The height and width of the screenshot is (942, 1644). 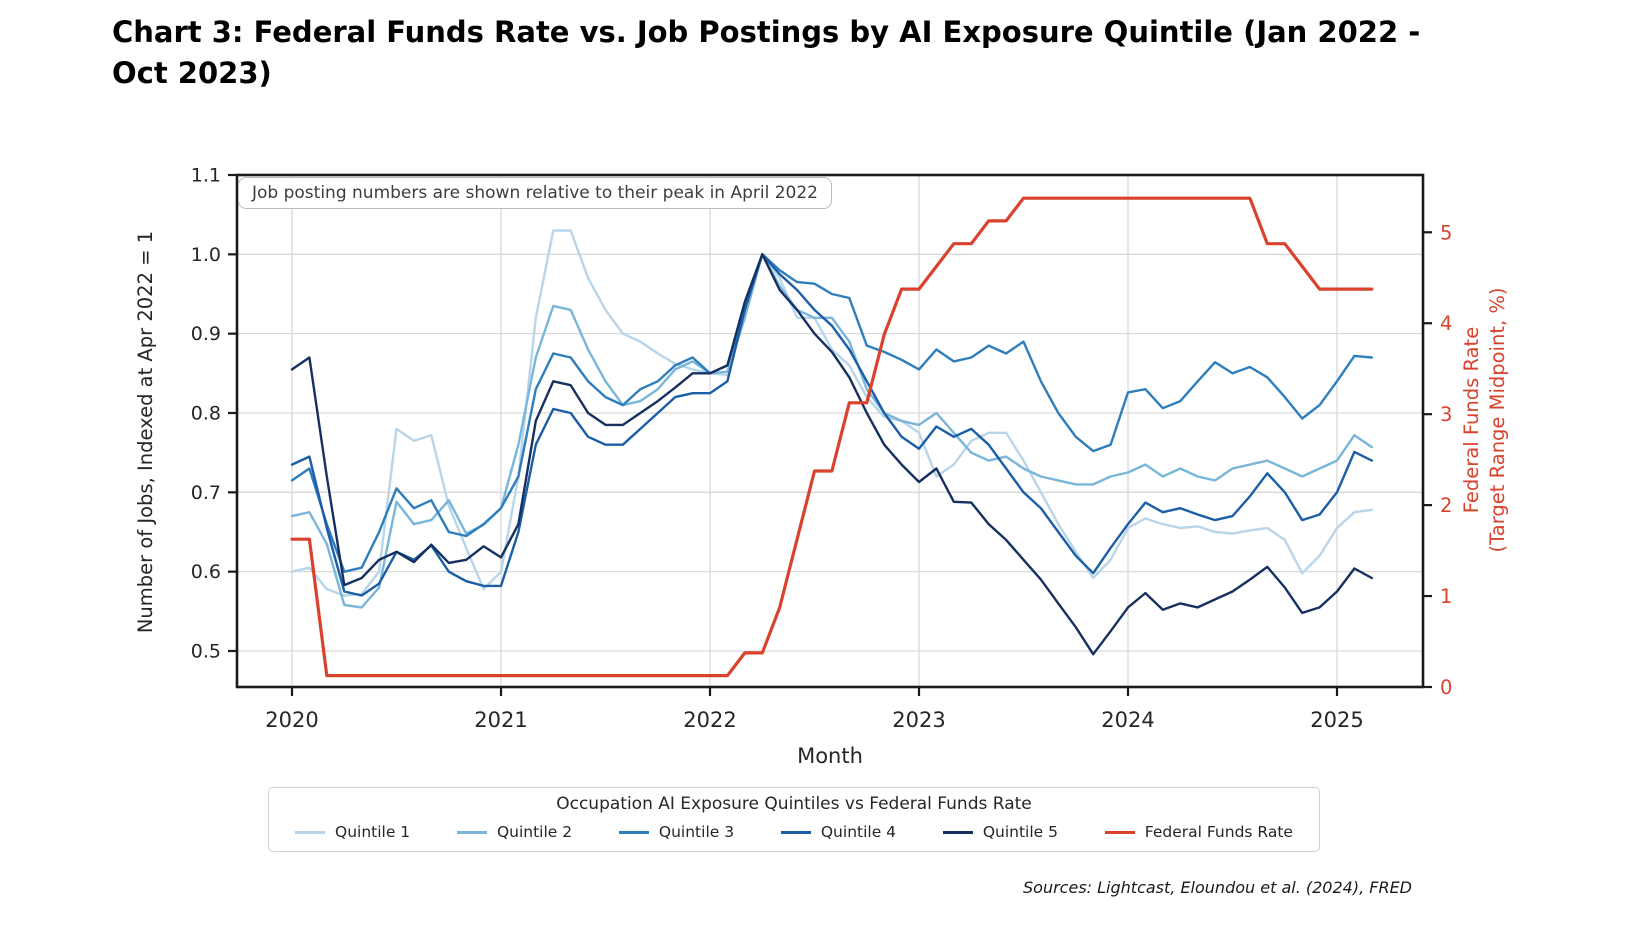 I want to click on tick-label-left: 0.7, so click(x=206, y=493).